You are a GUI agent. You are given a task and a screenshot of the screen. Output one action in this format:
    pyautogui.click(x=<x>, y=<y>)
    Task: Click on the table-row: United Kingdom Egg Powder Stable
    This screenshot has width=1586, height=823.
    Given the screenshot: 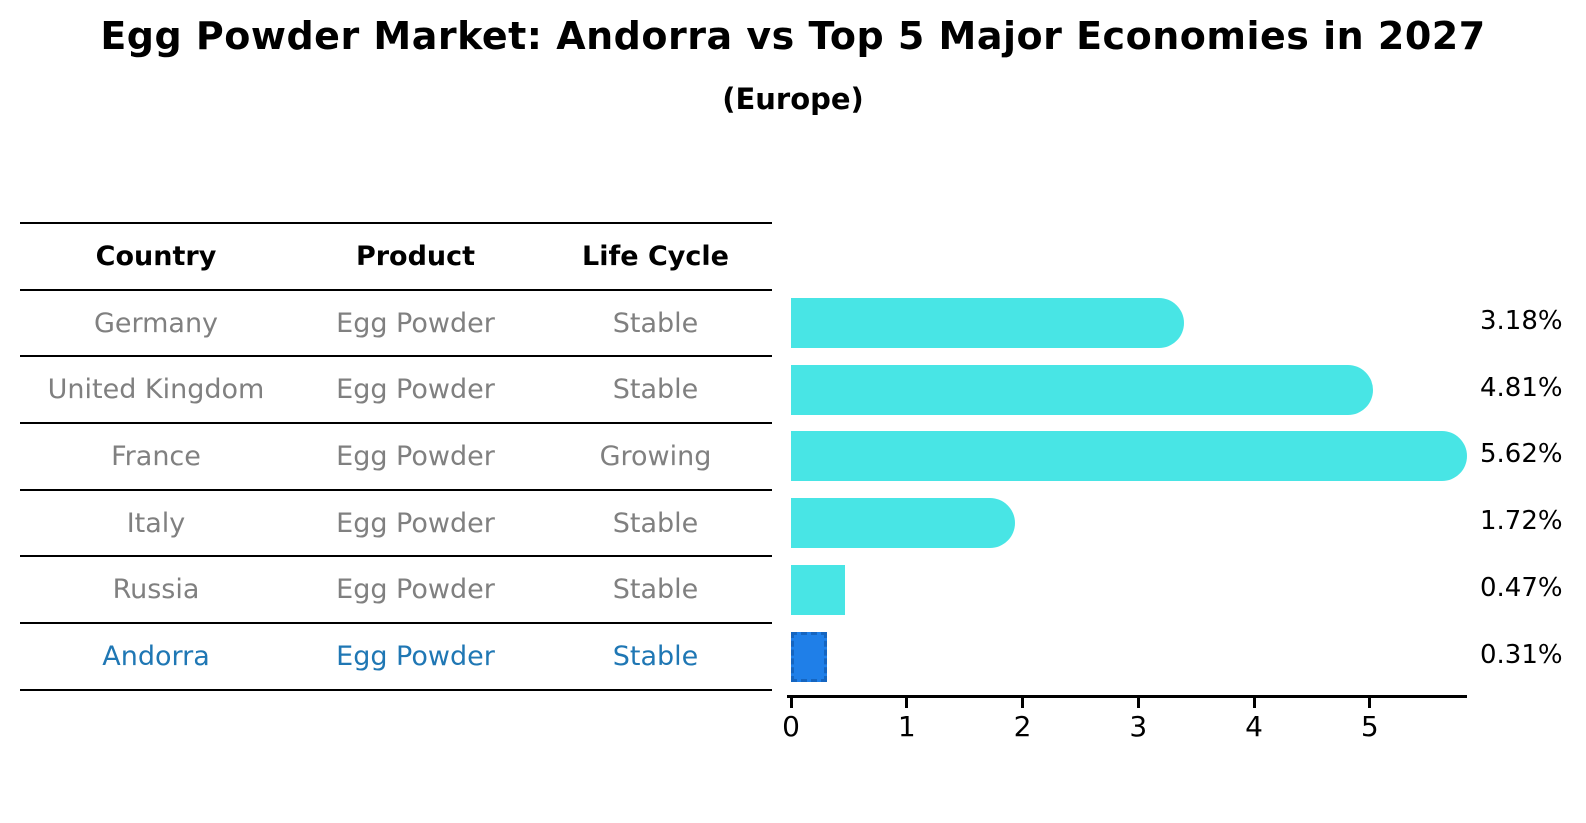 What is the action you would take?
    pyautogui.click(x=396, y=388)
    